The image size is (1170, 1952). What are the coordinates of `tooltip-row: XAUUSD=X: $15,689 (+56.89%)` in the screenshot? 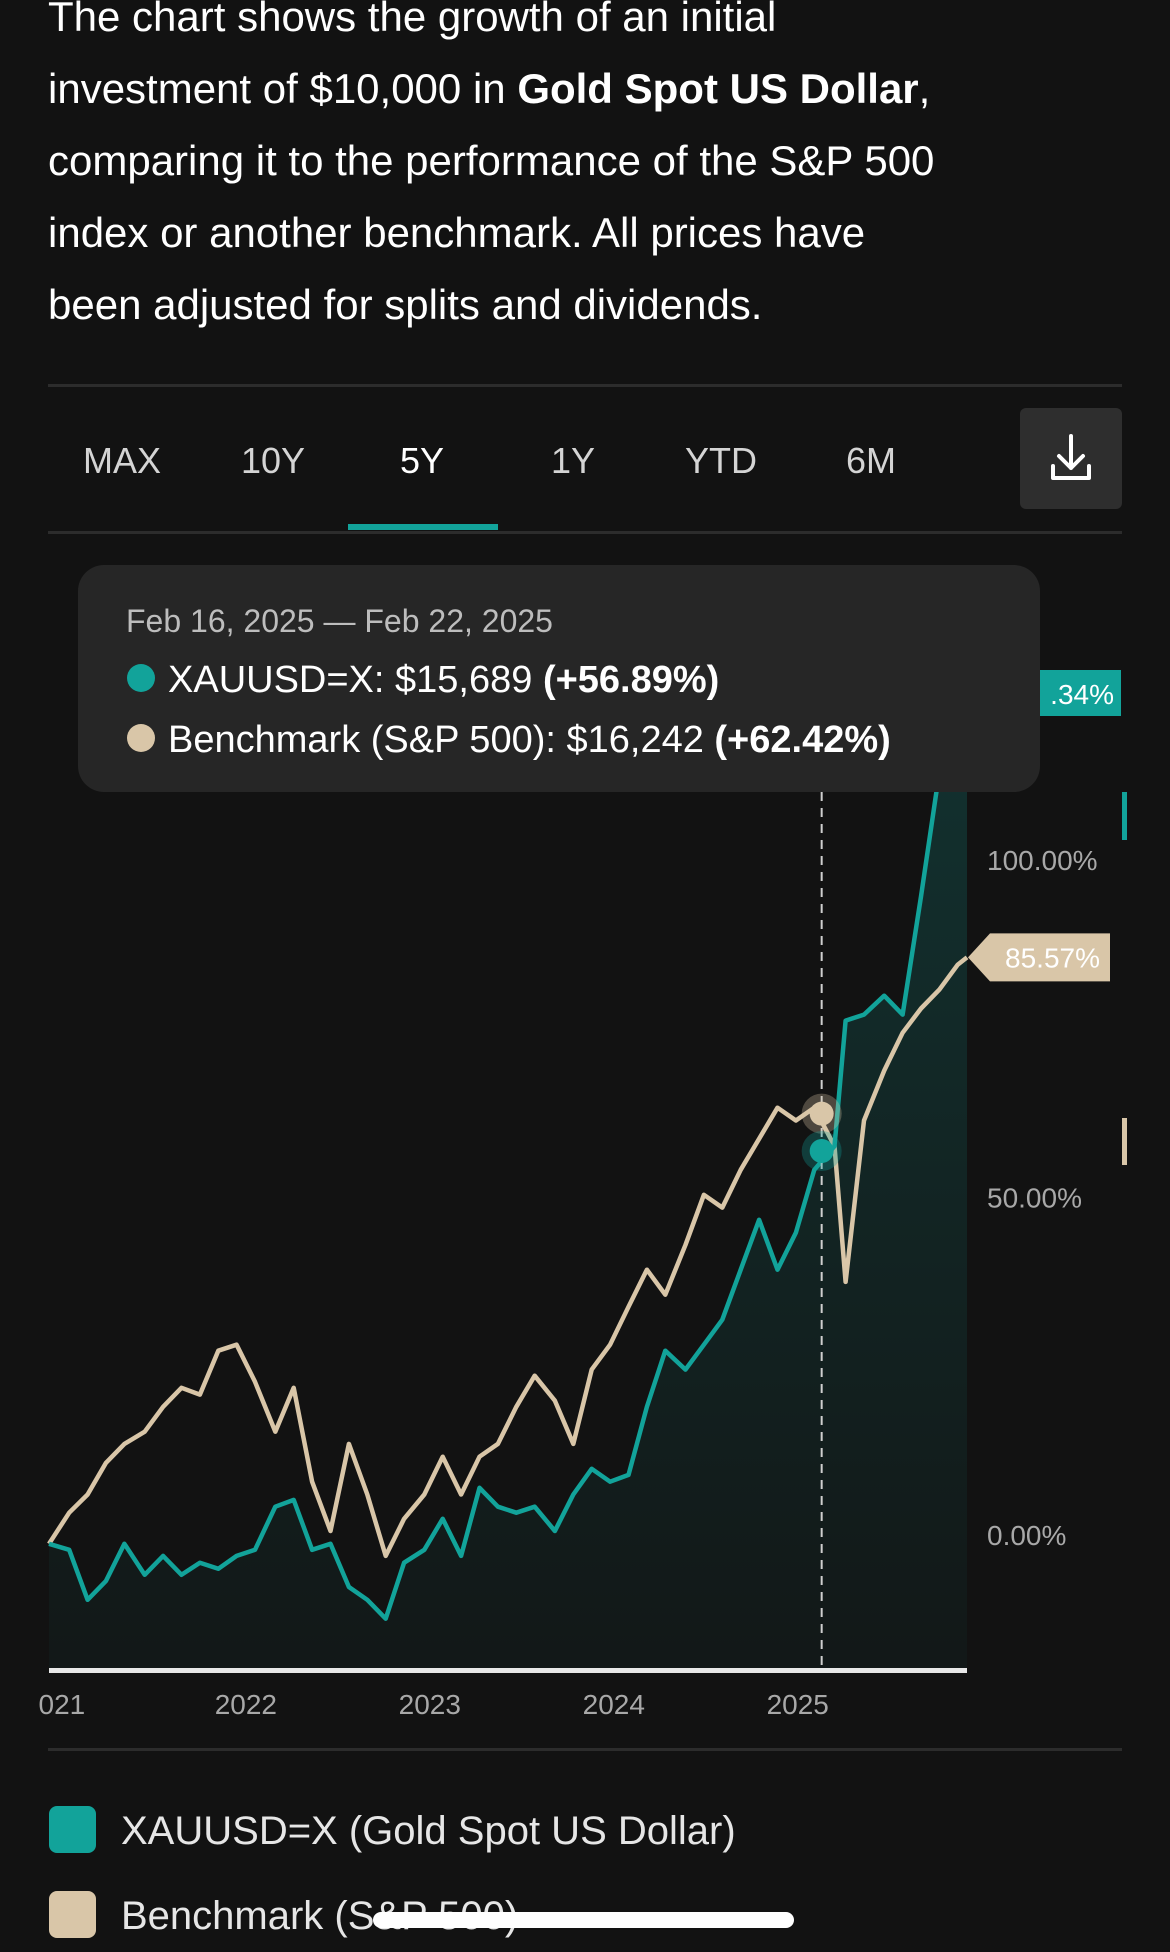 It's located at (443, 680).